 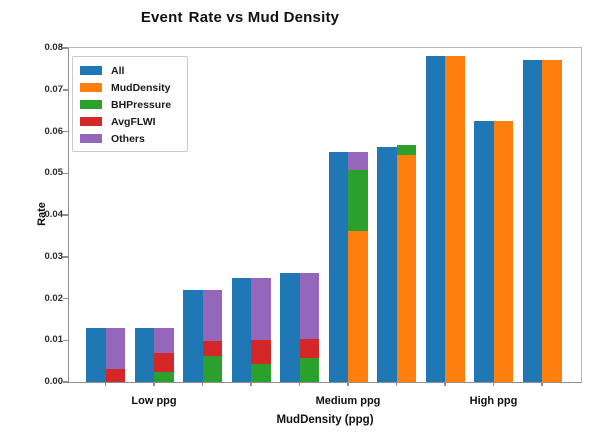 What do you see at coordinates (54, 89) in the screenshot?
I see `y-tick-label: 0.07` at bounding box center [54, 89].